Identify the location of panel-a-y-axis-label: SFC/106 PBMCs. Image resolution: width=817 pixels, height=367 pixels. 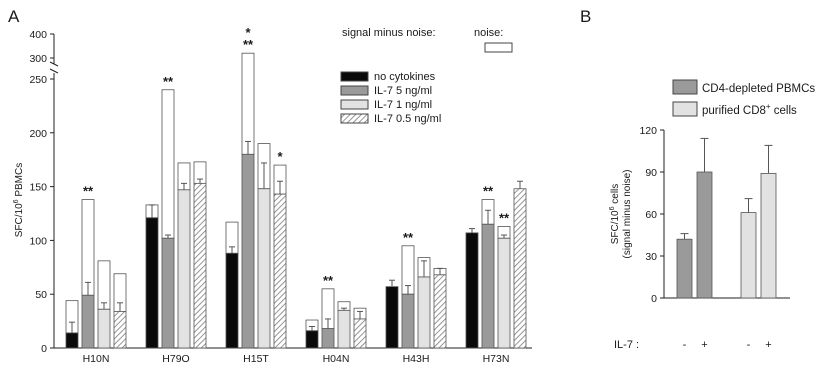
(19, 200).